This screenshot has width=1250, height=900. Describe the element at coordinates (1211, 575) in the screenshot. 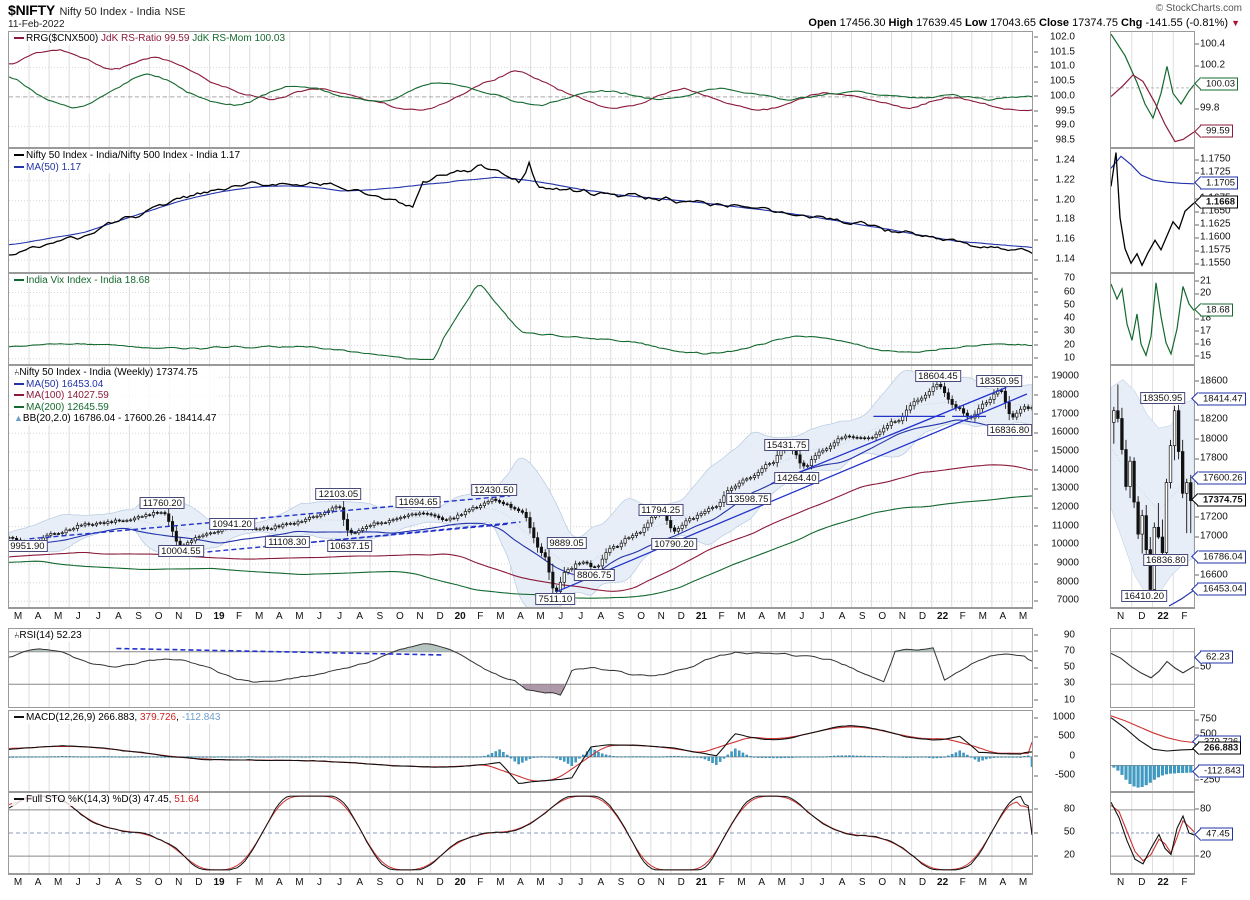

I see `y-tick-label: 16600` at that location.